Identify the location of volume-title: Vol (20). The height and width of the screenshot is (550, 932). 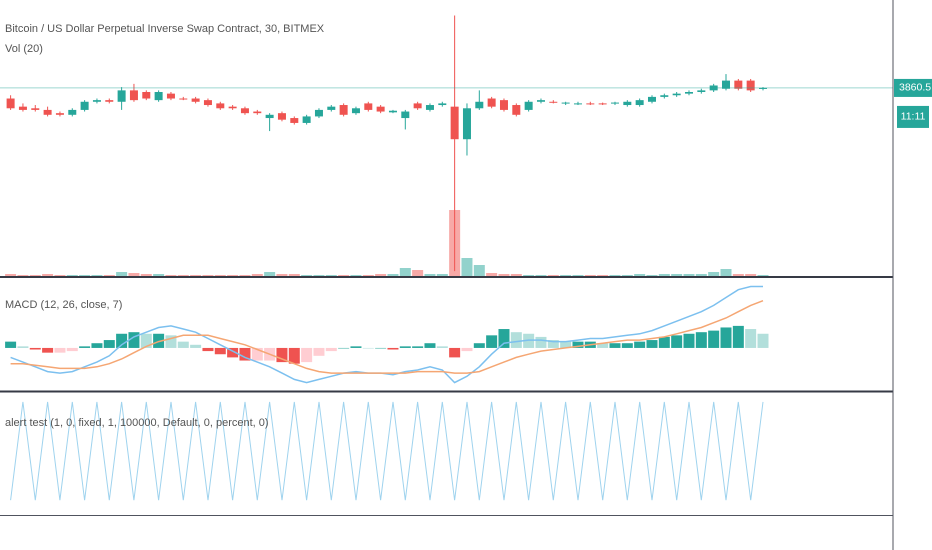
(24, 49).